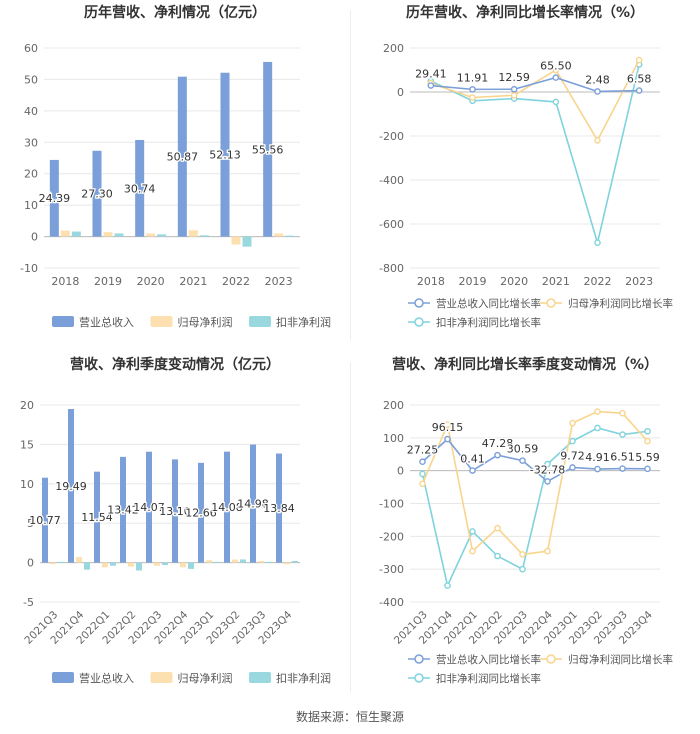 Image resolution: width=700 pixels, height=734 pixels. Describe the element at coordinates (639, 281) in the screenshot. I see `x-tick-label: 2023` at that location.